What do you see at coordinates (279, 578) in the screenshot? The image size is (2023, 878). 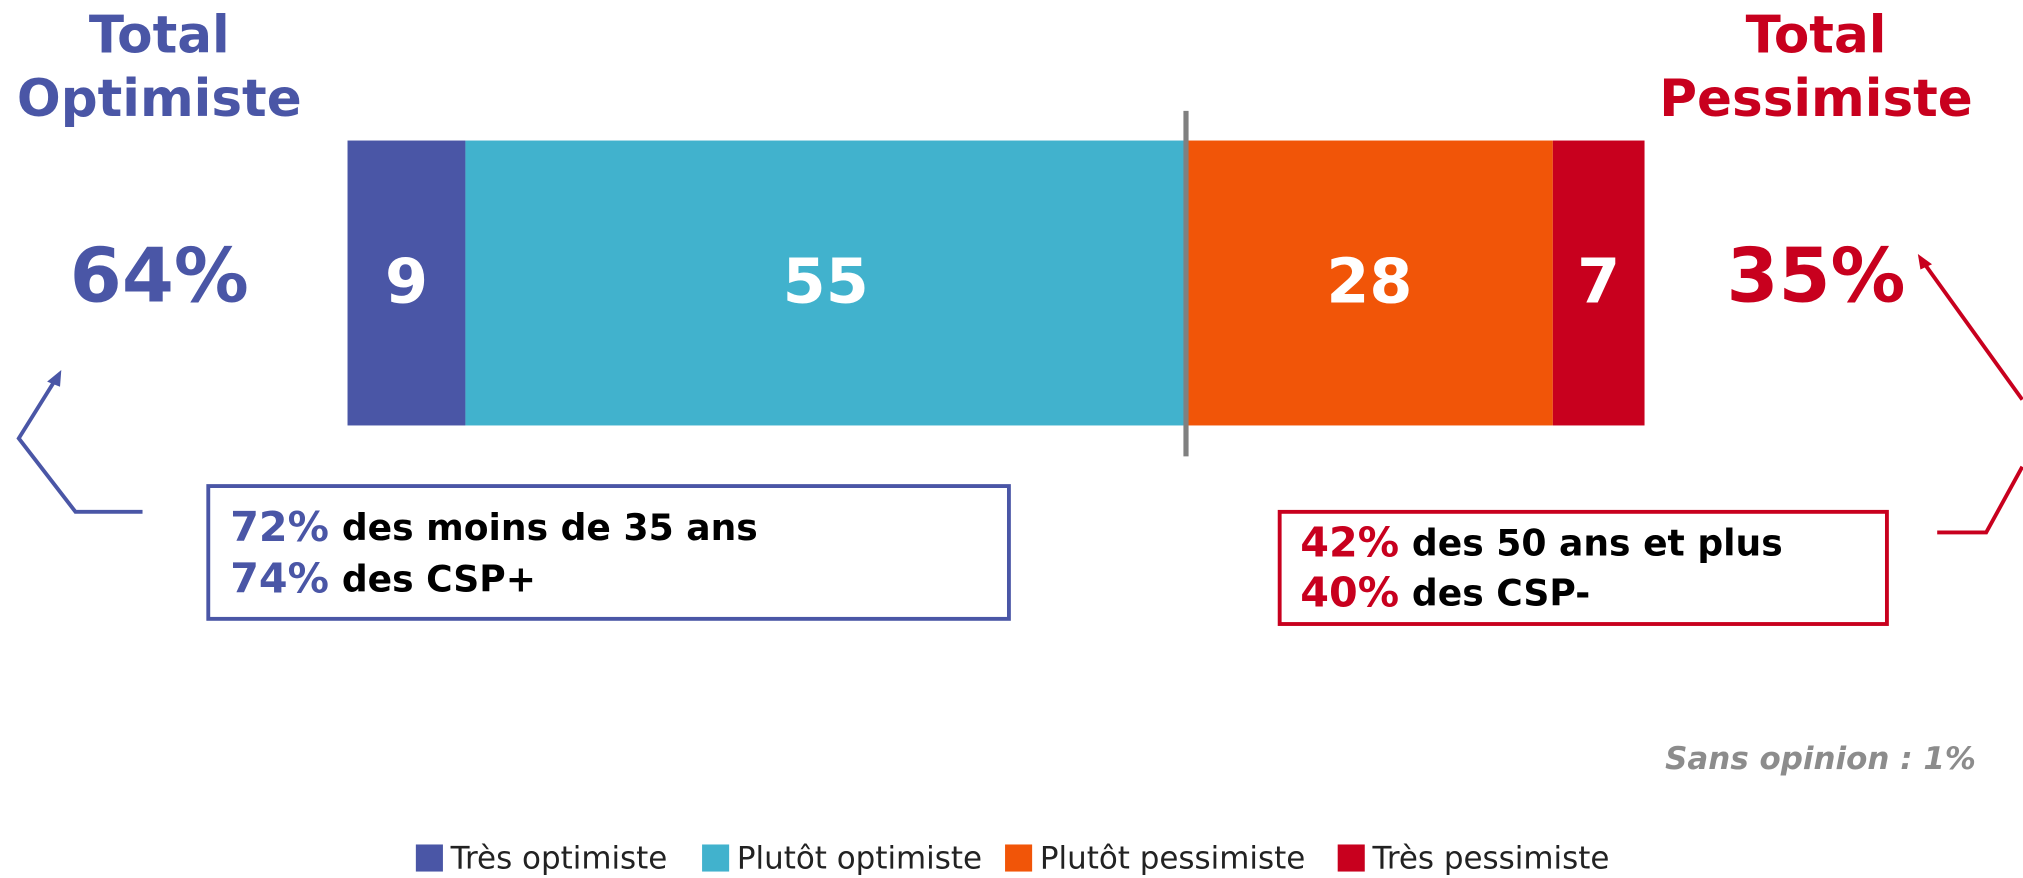 I see `callout-pct: 74%` at bounding box center [279, 578].